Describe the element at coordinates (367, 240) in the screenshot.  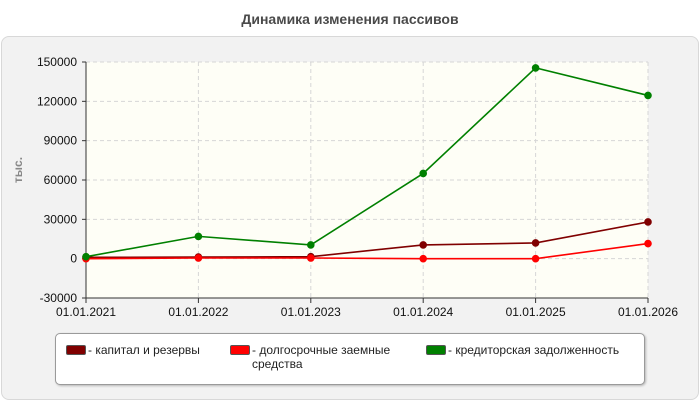
I see `series-line-capital` at that location.